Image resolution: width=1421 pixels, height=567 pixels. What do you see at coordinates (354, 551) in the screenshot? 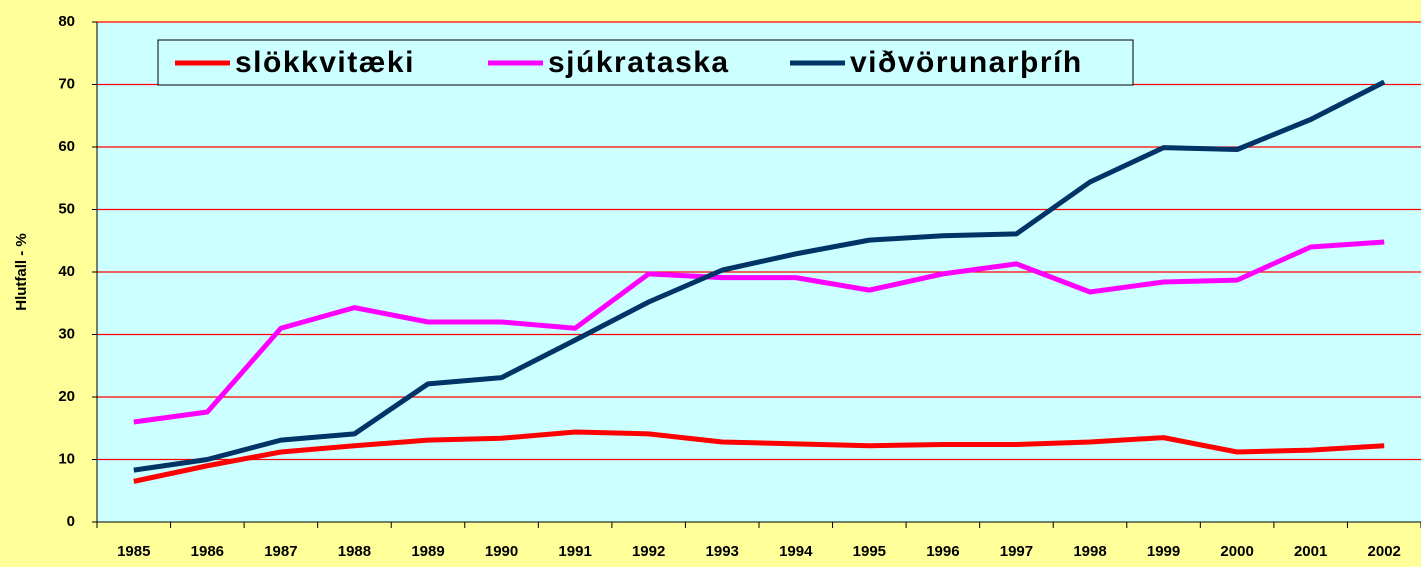
I see `x-tick-label: 1988` at bounding box center [354, 551].